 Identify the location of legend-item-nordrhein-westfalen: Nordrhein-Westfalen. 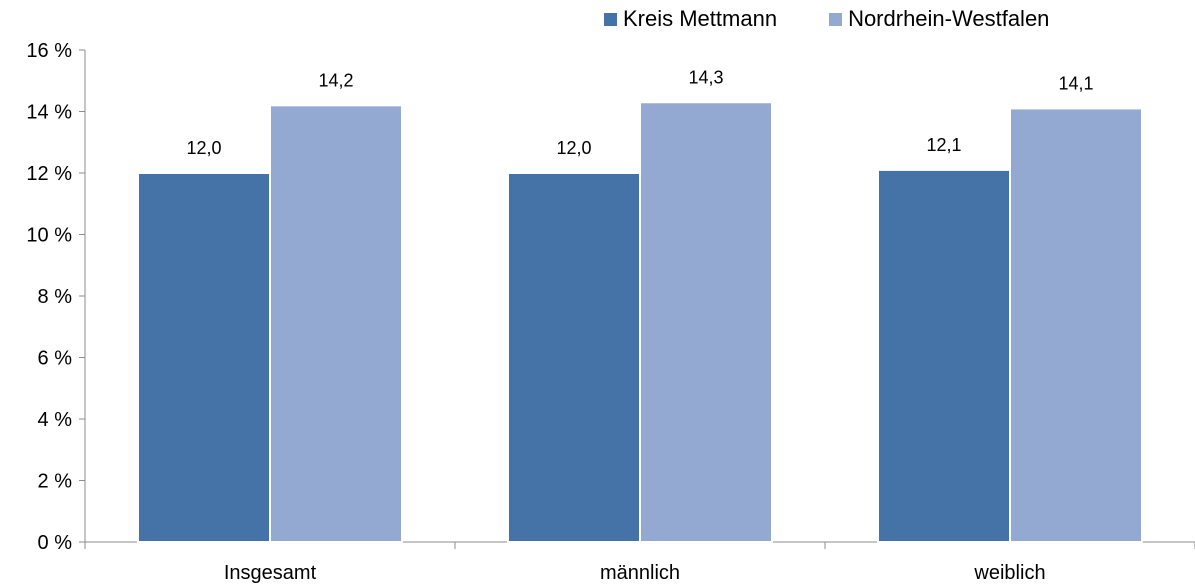
(939, 19).